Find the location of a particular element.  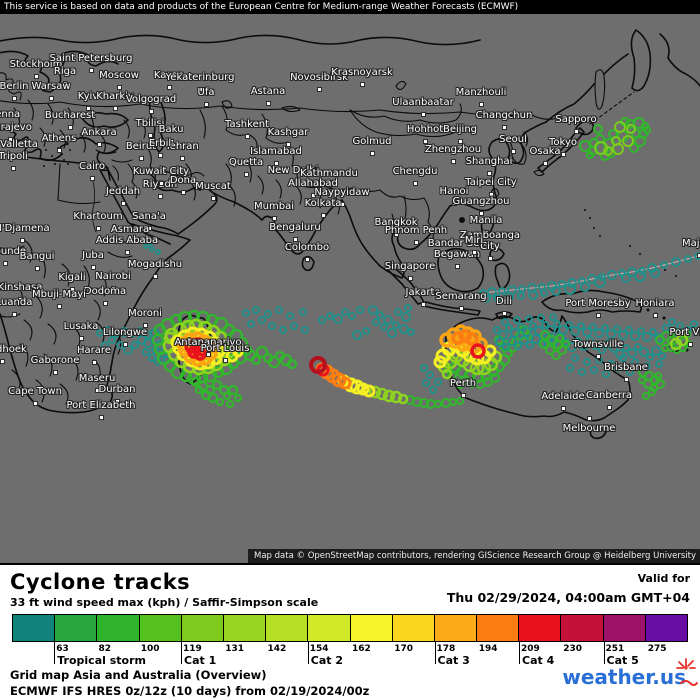

city-marker-erbil is located at coordinates (160, 155).